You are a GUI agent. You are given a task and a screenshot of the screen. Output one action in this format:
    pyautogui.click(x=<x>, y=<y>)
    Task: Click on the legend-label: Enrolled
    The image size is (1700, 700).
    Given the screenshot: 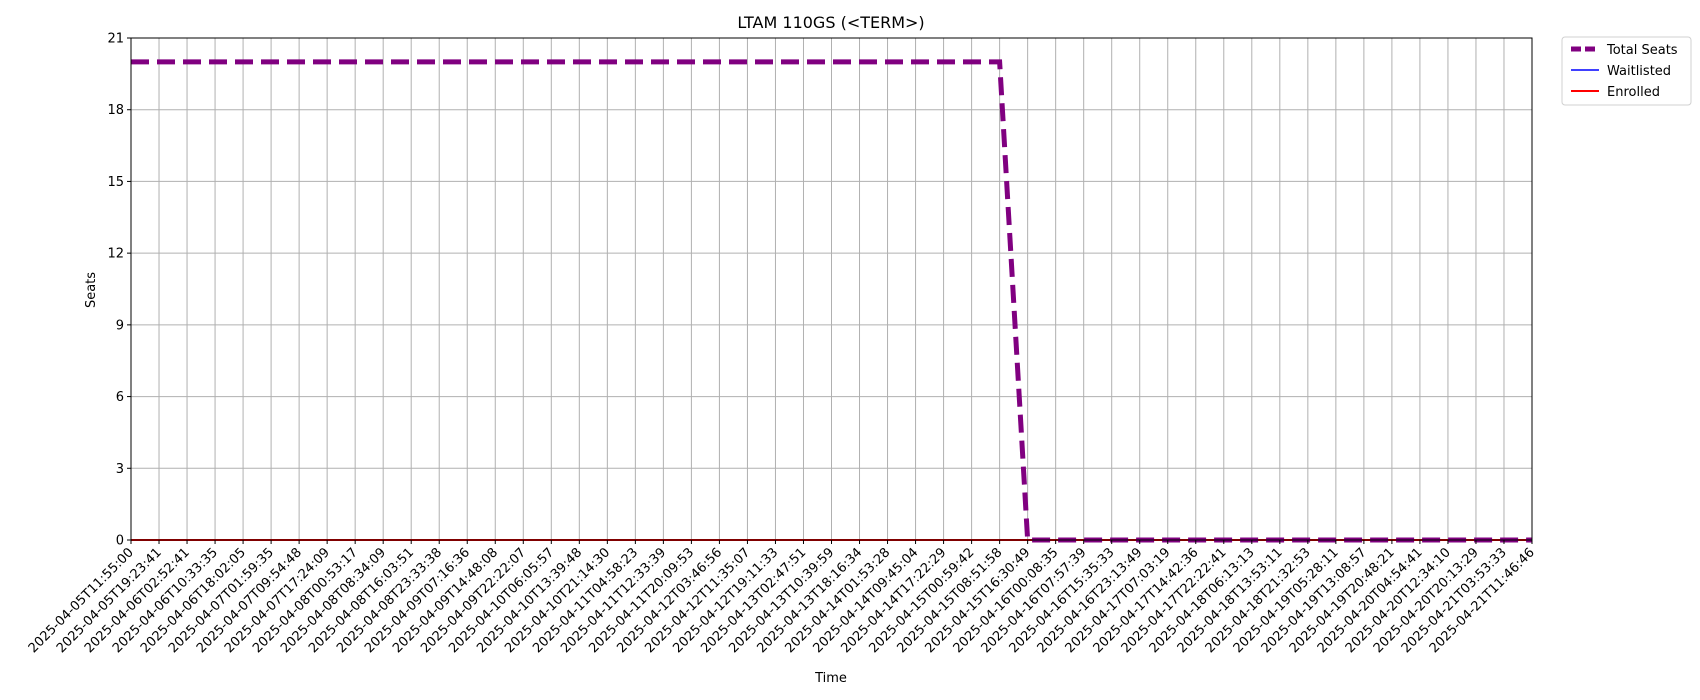 What is the action you would take?
    pyautogui.click(x=1633, y=92)
    